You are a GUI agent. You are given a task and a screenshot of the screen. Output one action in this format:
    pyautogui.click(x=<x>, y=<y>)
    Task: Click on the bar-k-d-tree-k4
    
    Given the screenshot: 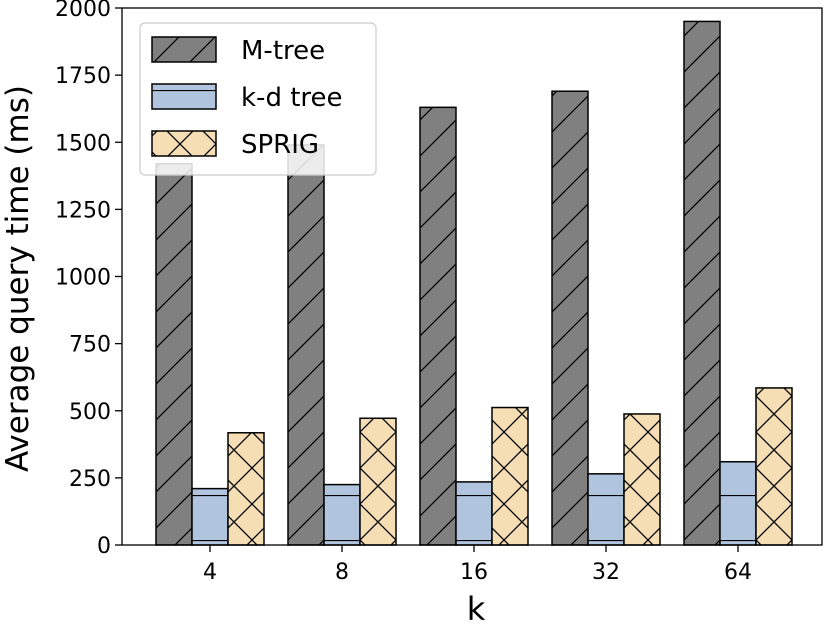 What is the action you would take?
    pyautogui.click(x=210, y=516)
    